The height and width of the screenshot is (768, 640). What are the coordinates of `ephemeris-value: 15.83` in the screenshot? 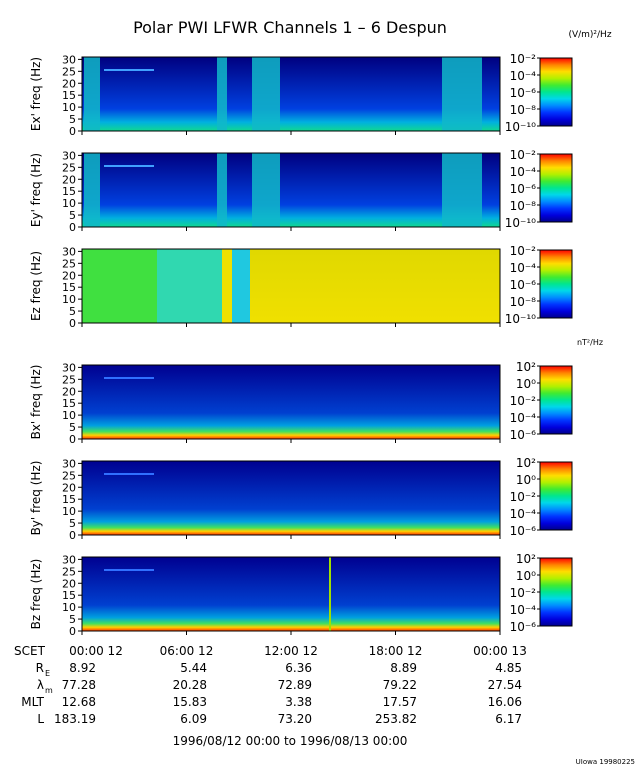 It's located at (190, 702).